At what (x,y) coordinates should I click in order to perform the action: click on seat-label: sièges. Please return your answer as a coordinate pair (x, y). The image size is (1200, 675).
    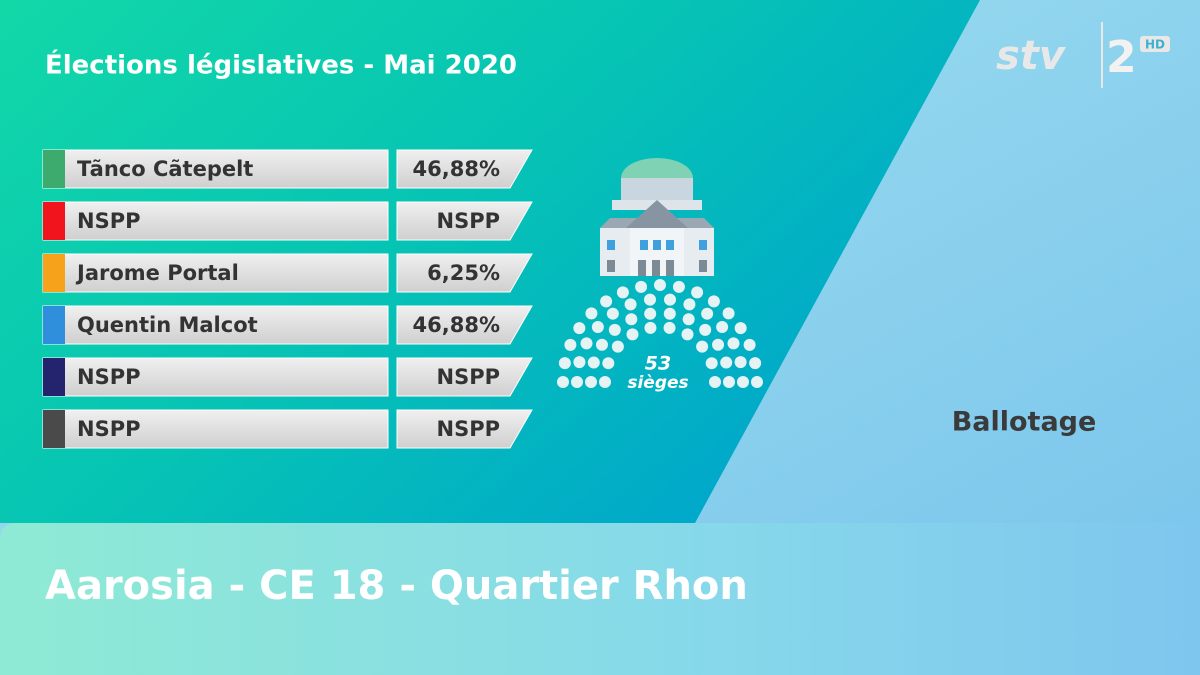
    Looking at the image, I should click on (657, 383).